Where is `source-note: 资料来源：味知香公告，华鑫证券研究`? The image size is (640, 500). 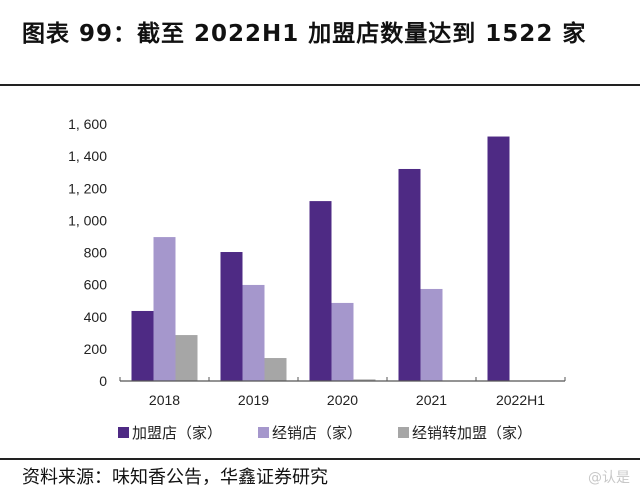 source-note: 资料来源：味知香公告，华鑫证券研究 is located at coordinates (175, 477).